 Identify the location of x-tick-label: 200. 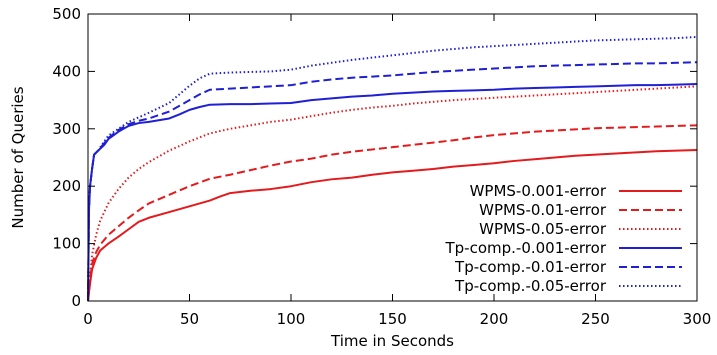
(494, 319).